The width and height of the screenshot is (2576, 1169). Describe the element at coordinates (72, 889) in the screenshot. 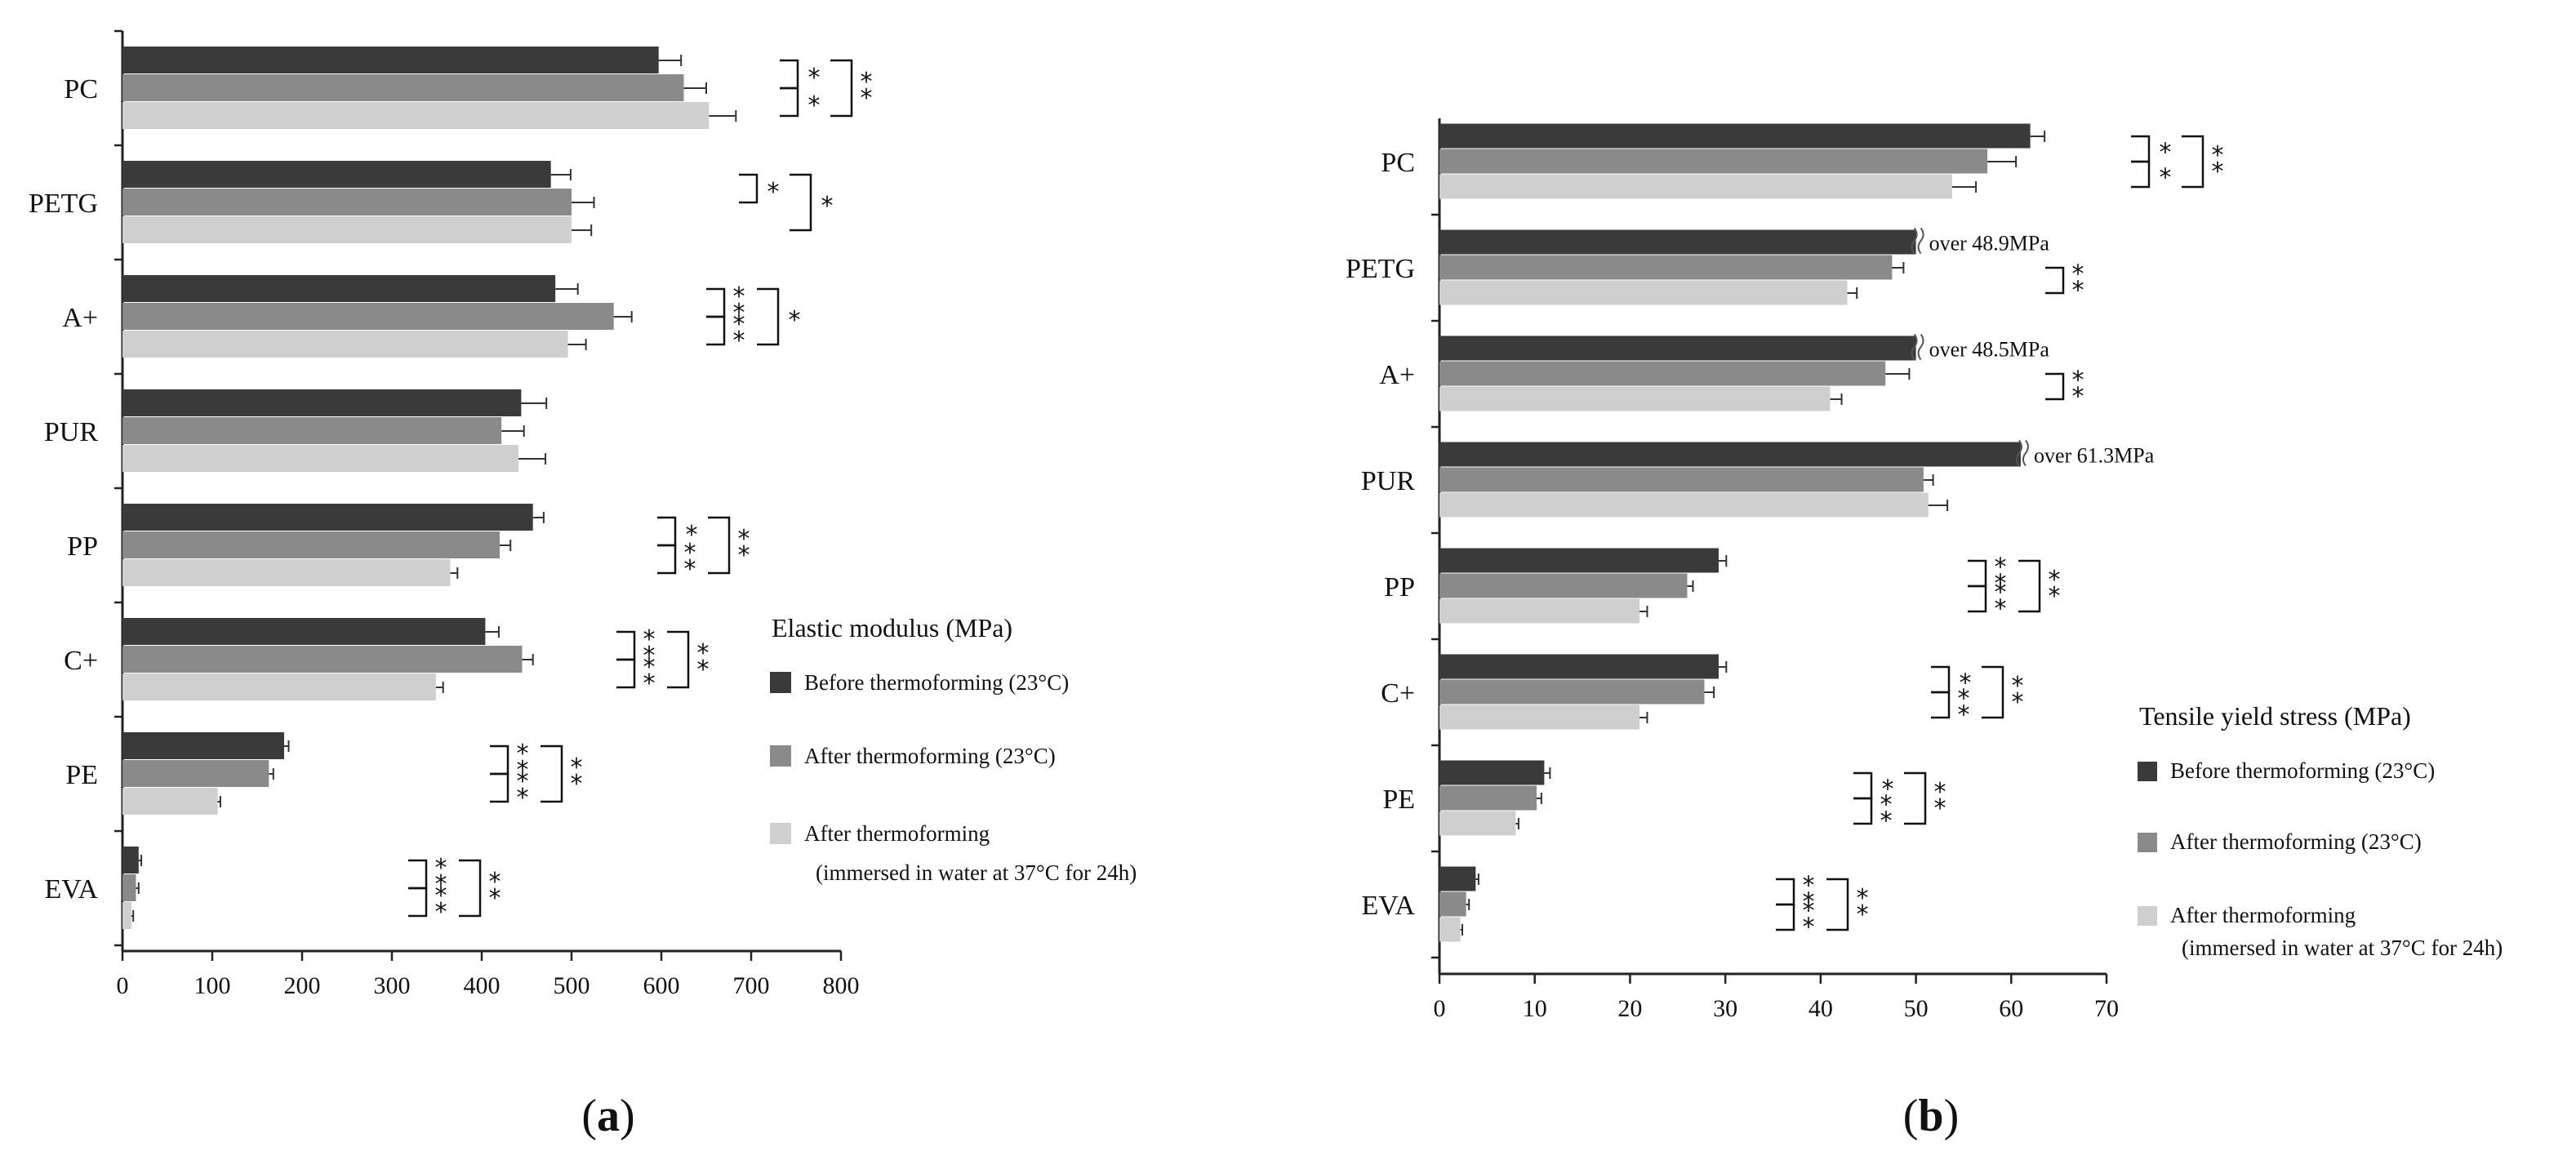

I see `category-label: EVA` at that location.